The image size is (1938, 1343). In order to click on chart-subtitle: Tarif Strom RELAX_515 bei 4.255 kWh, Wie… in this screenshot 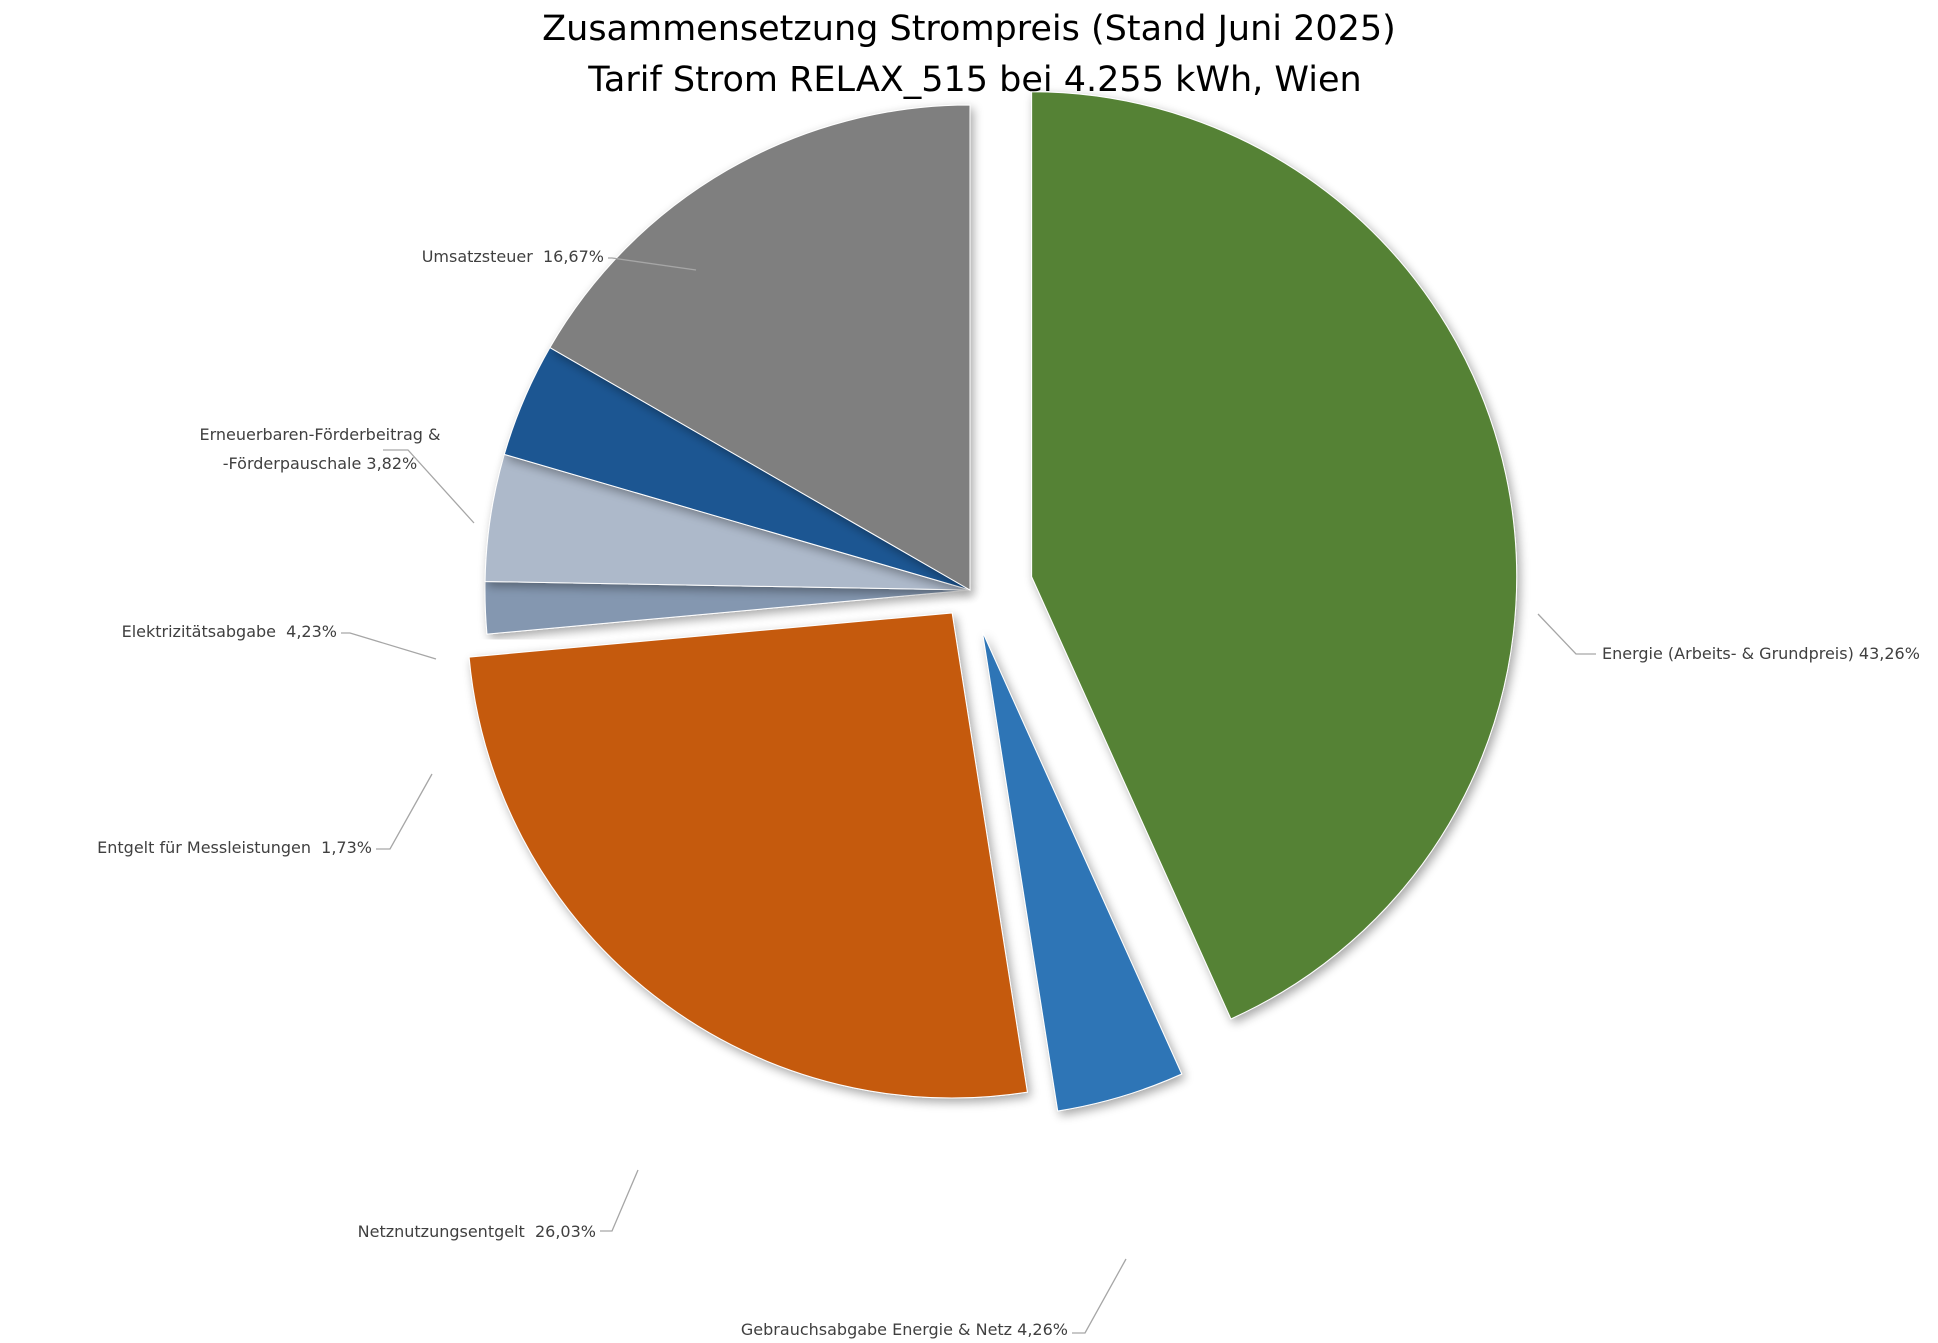, I will do `click(974, 80)`.